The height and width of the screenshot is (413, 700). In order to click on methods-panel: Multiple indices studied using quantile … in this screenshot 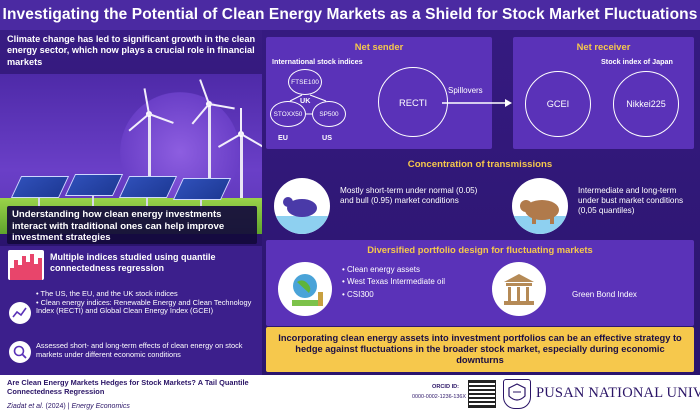, I will do `click(131, 310)`.